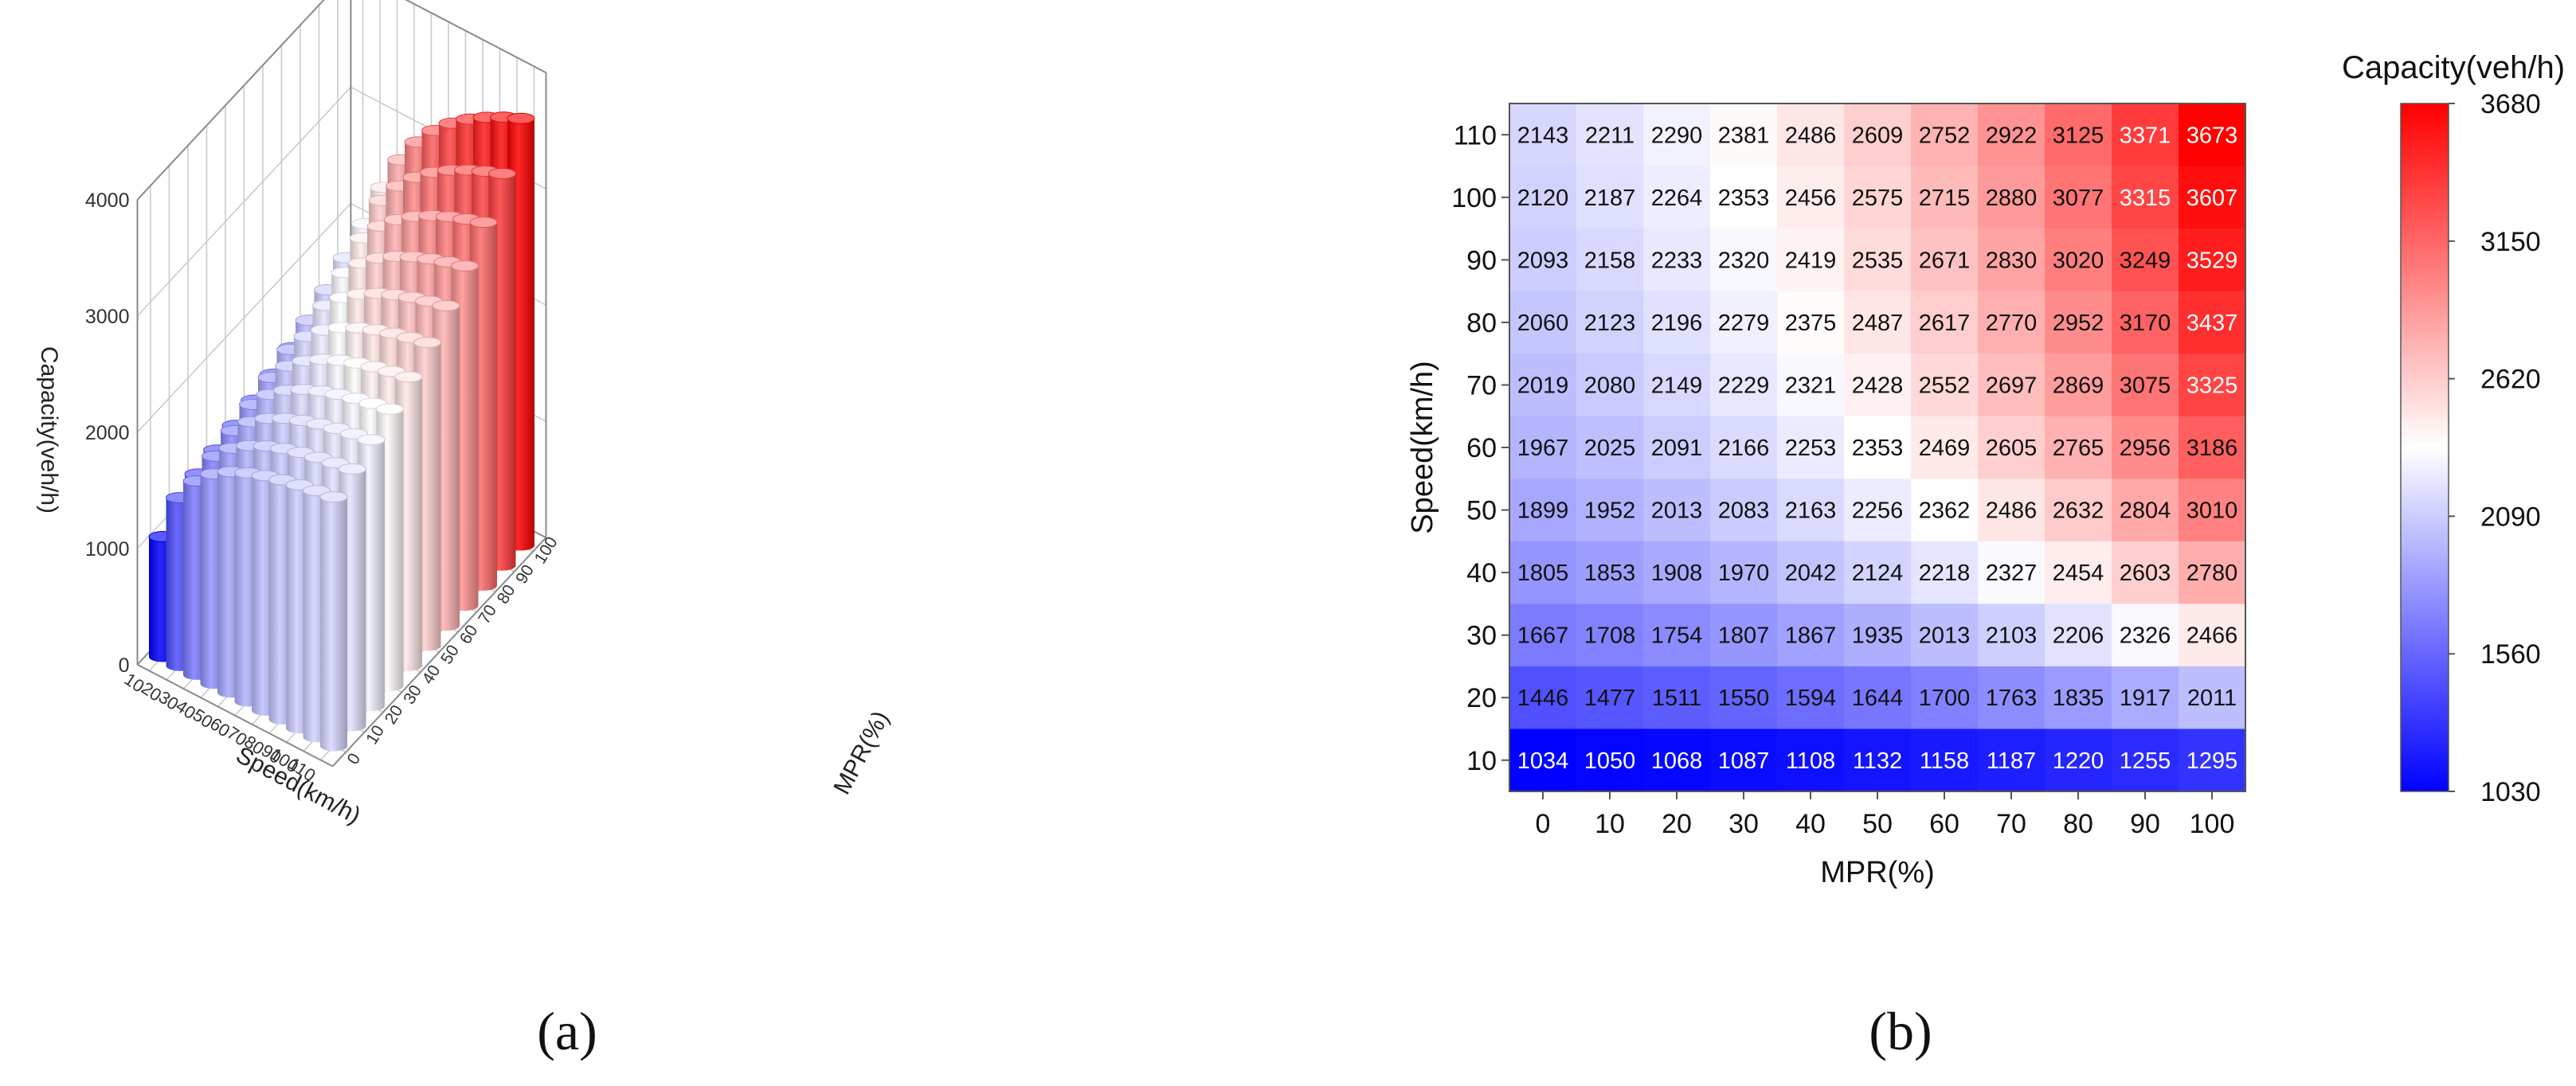  What do you see at coordinates (2078, 448) in the screenshot?
I see `heatmap-cell-label: 2765` at bounding box center [2078, 448].